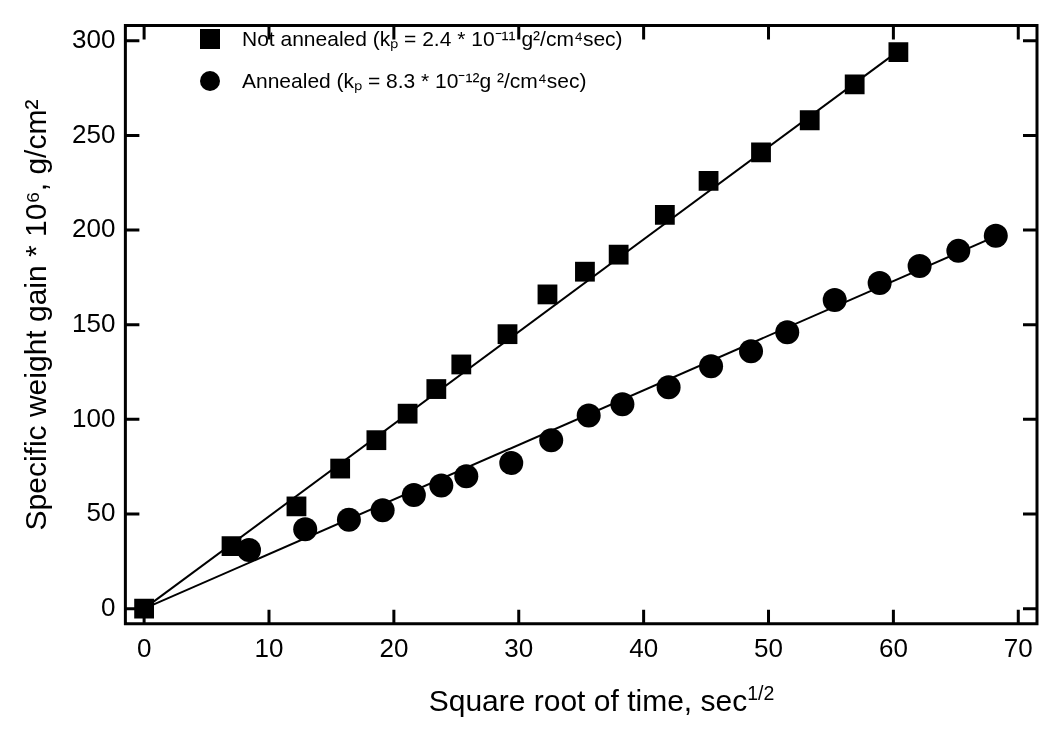 The height and width of the screenshot is (737, 1051). I want to click on y-tick-label: 0, so click(108, 606).